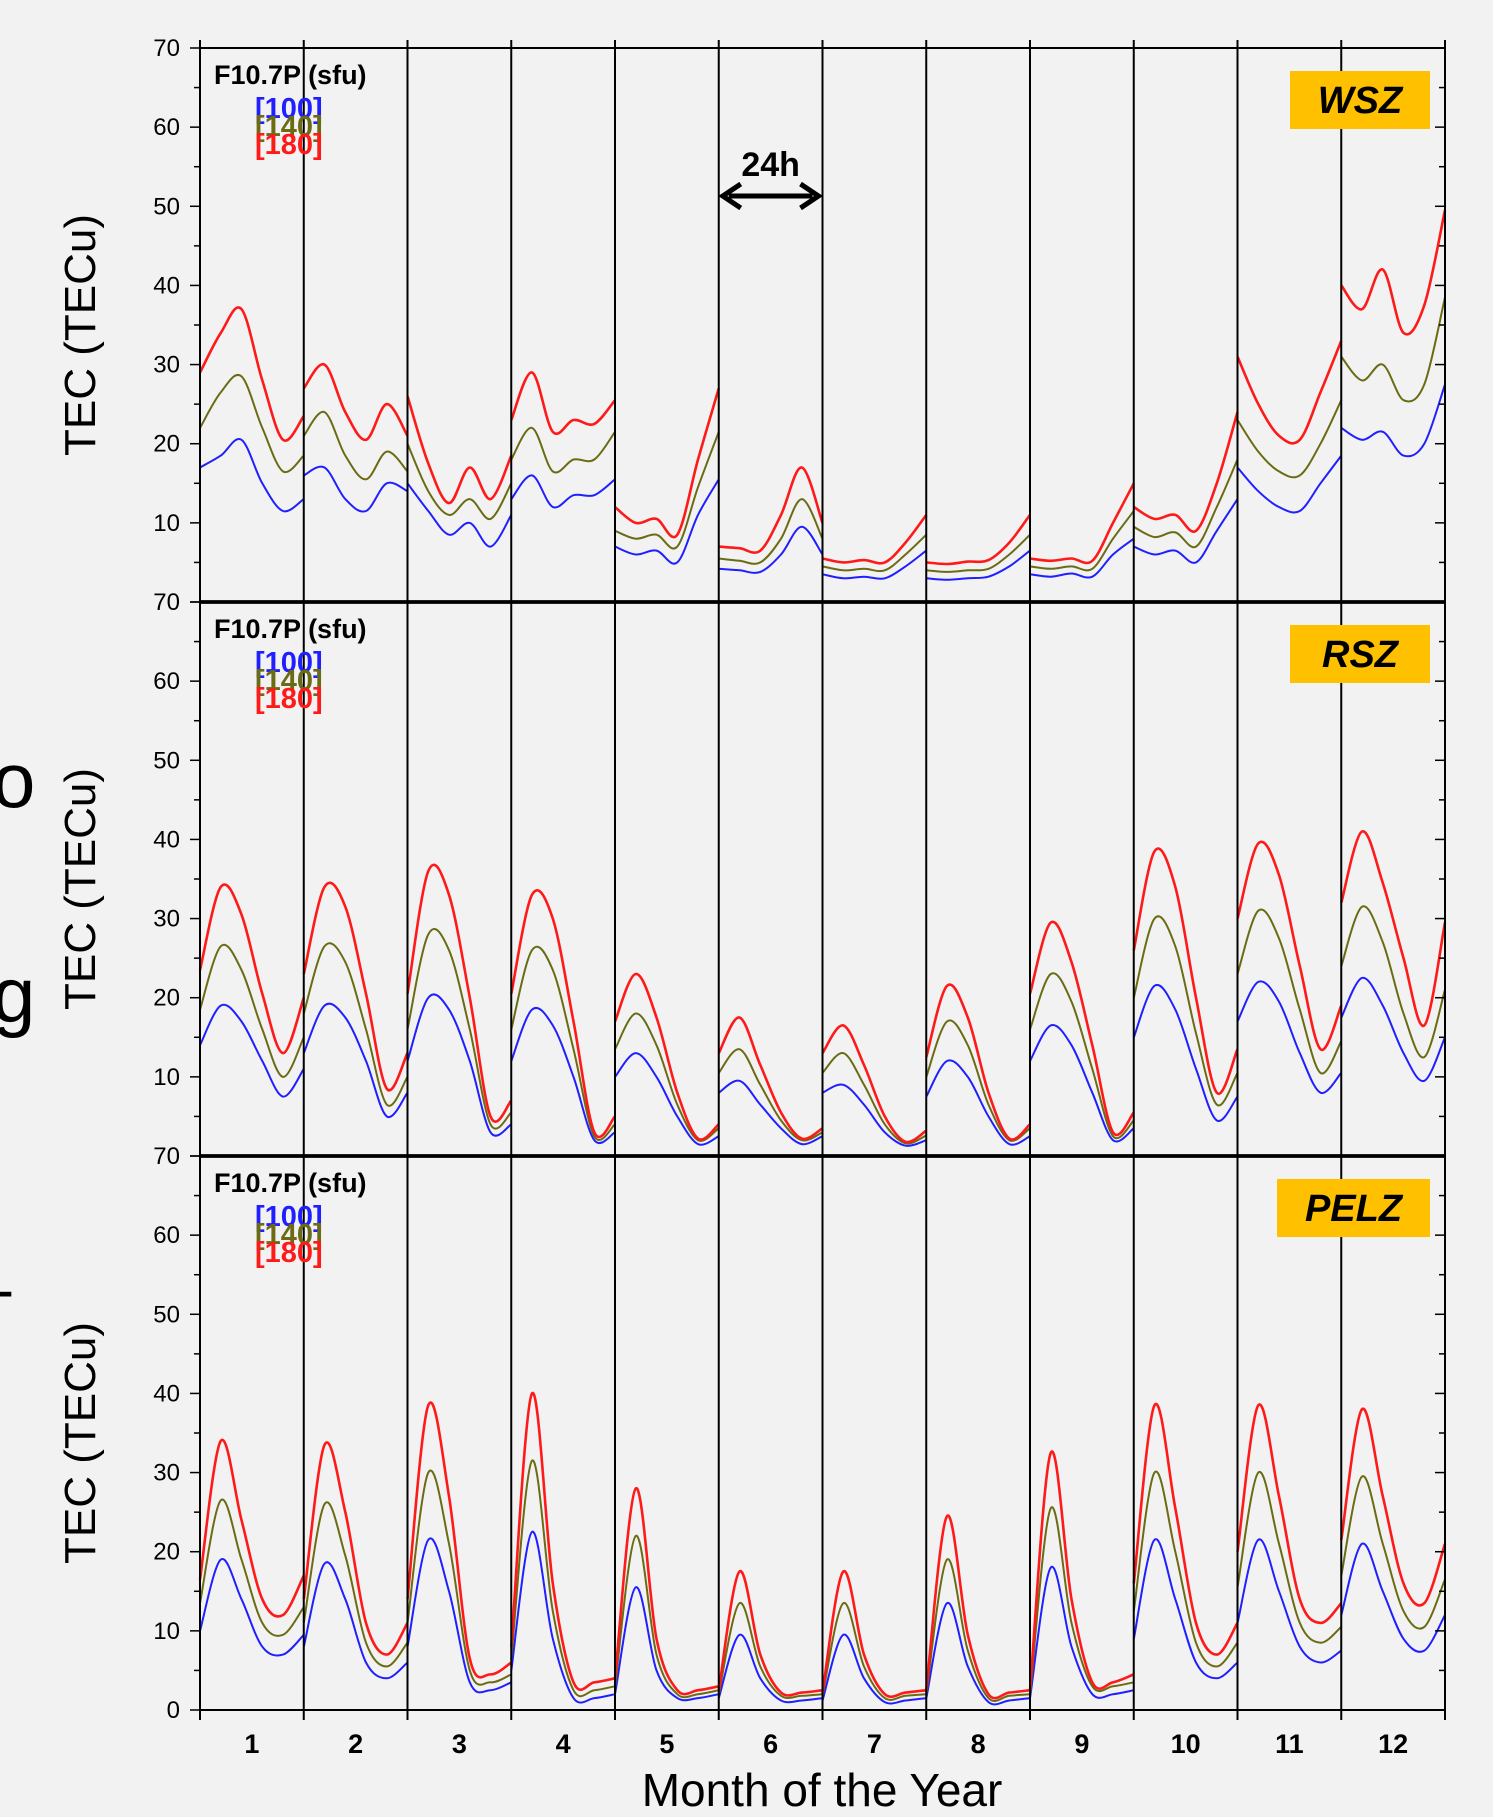 The height and width of the screenshot is (1817, 1493). What do you see at coordinates (1289, 1744) in the screenshot?
I see `x-tick-label: 11` at bounding box center [1289, 1744].